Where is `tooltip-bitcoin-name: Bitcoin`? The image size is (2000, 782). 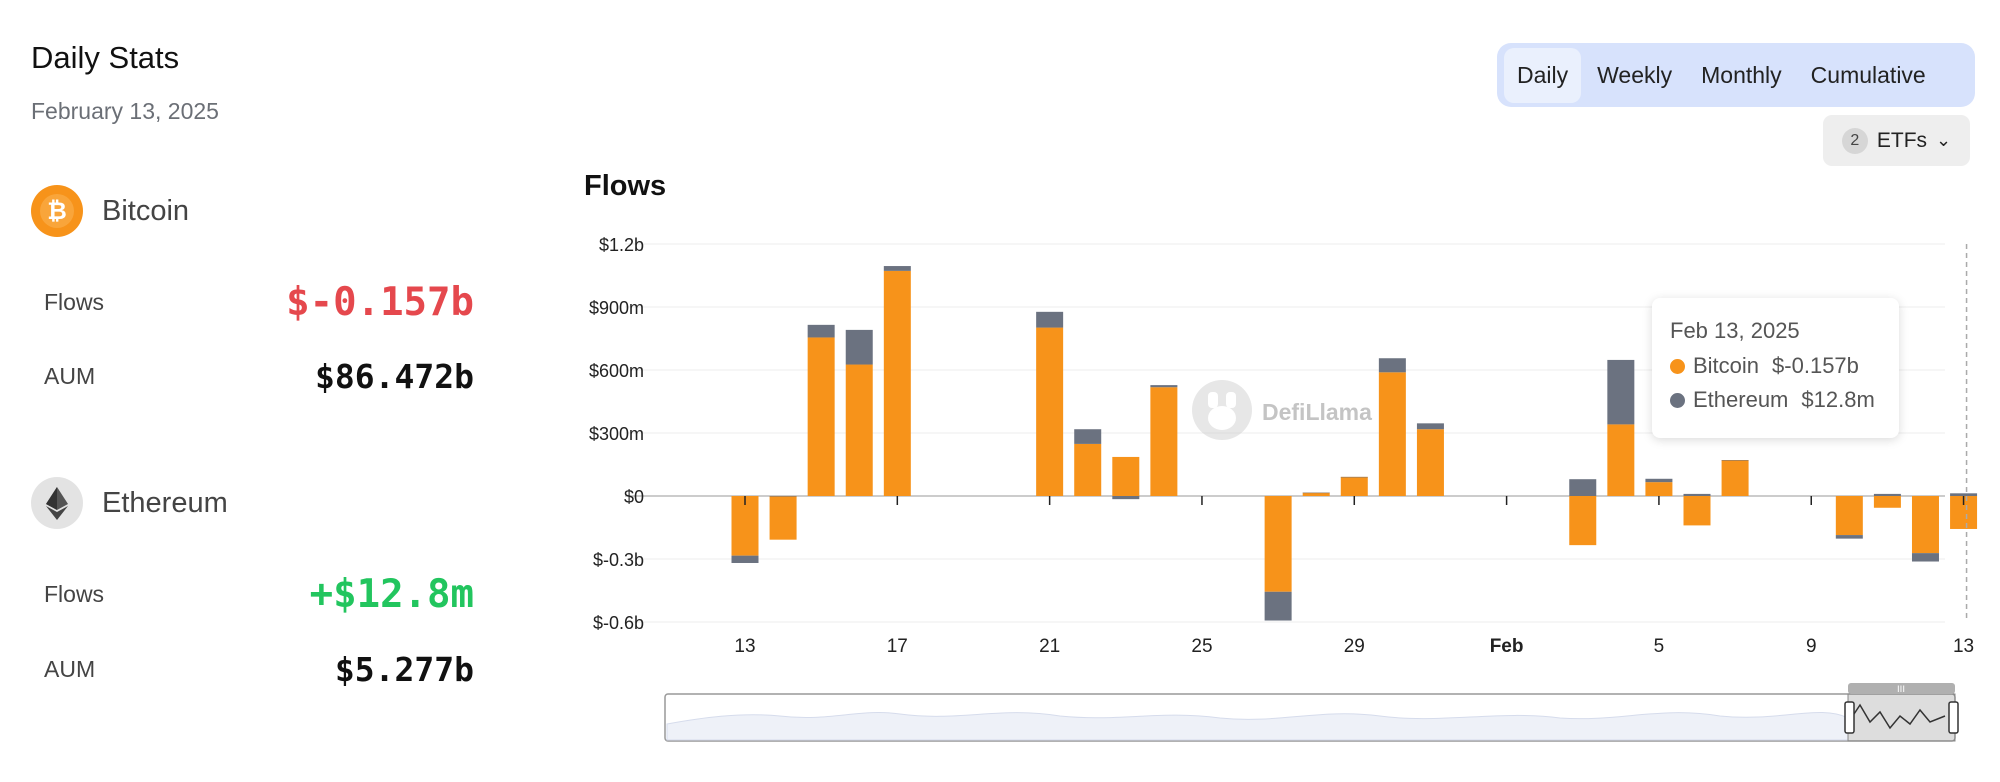
tooltip-bitcoin-name: Bitcoin is located at coordinates (1726, 365).